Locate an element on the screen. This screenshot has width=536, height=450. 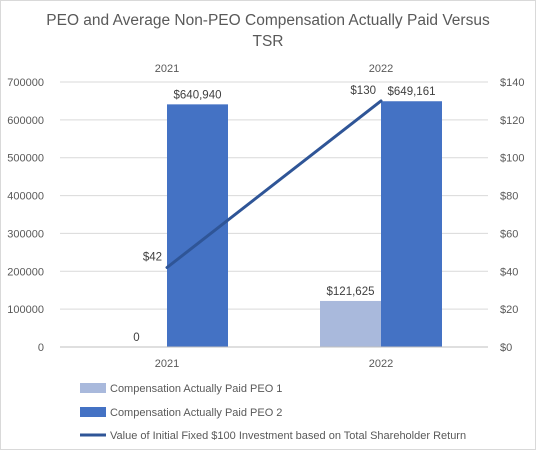
x-axis-tick-label: 2021 is located at coordinates (167, 364).